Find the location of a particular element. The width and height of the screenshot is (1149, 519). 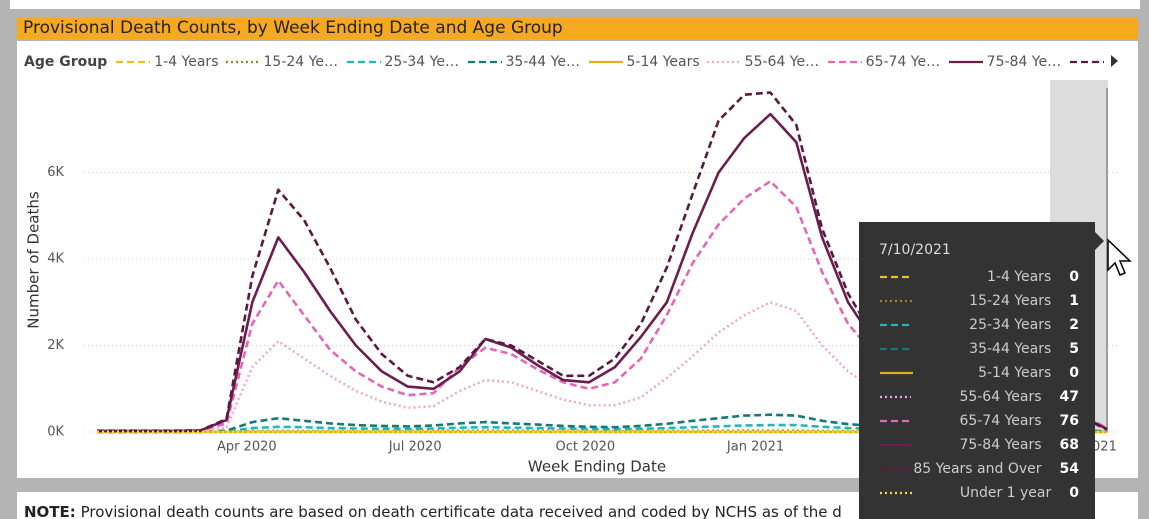

tooltip-name: 65-74 Years is located at coordinates (1000, 421).